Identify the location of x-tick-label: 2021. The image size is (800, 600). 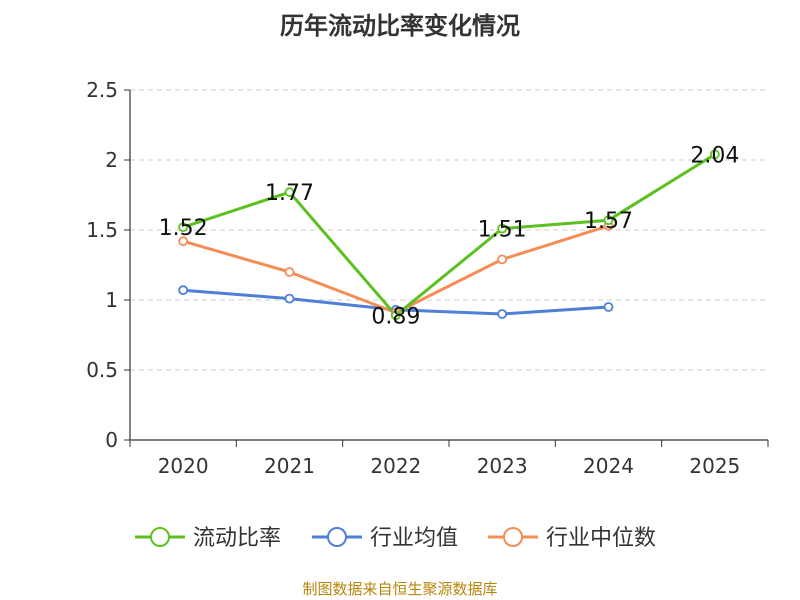
(289, 466).